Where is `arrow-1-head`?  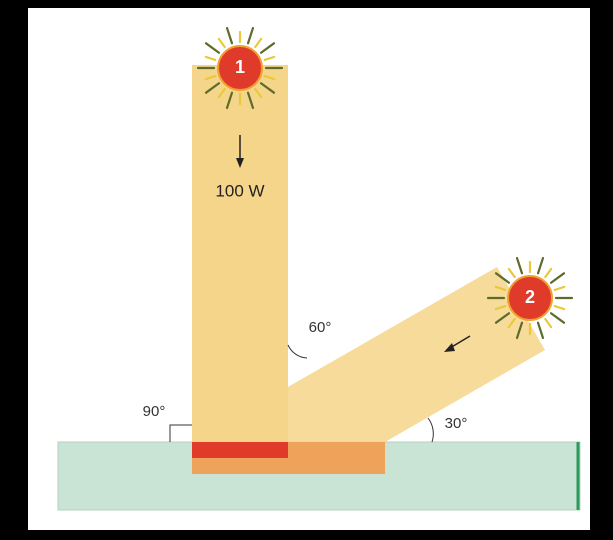
arrow-1-head is located at coordinates (240, 163).